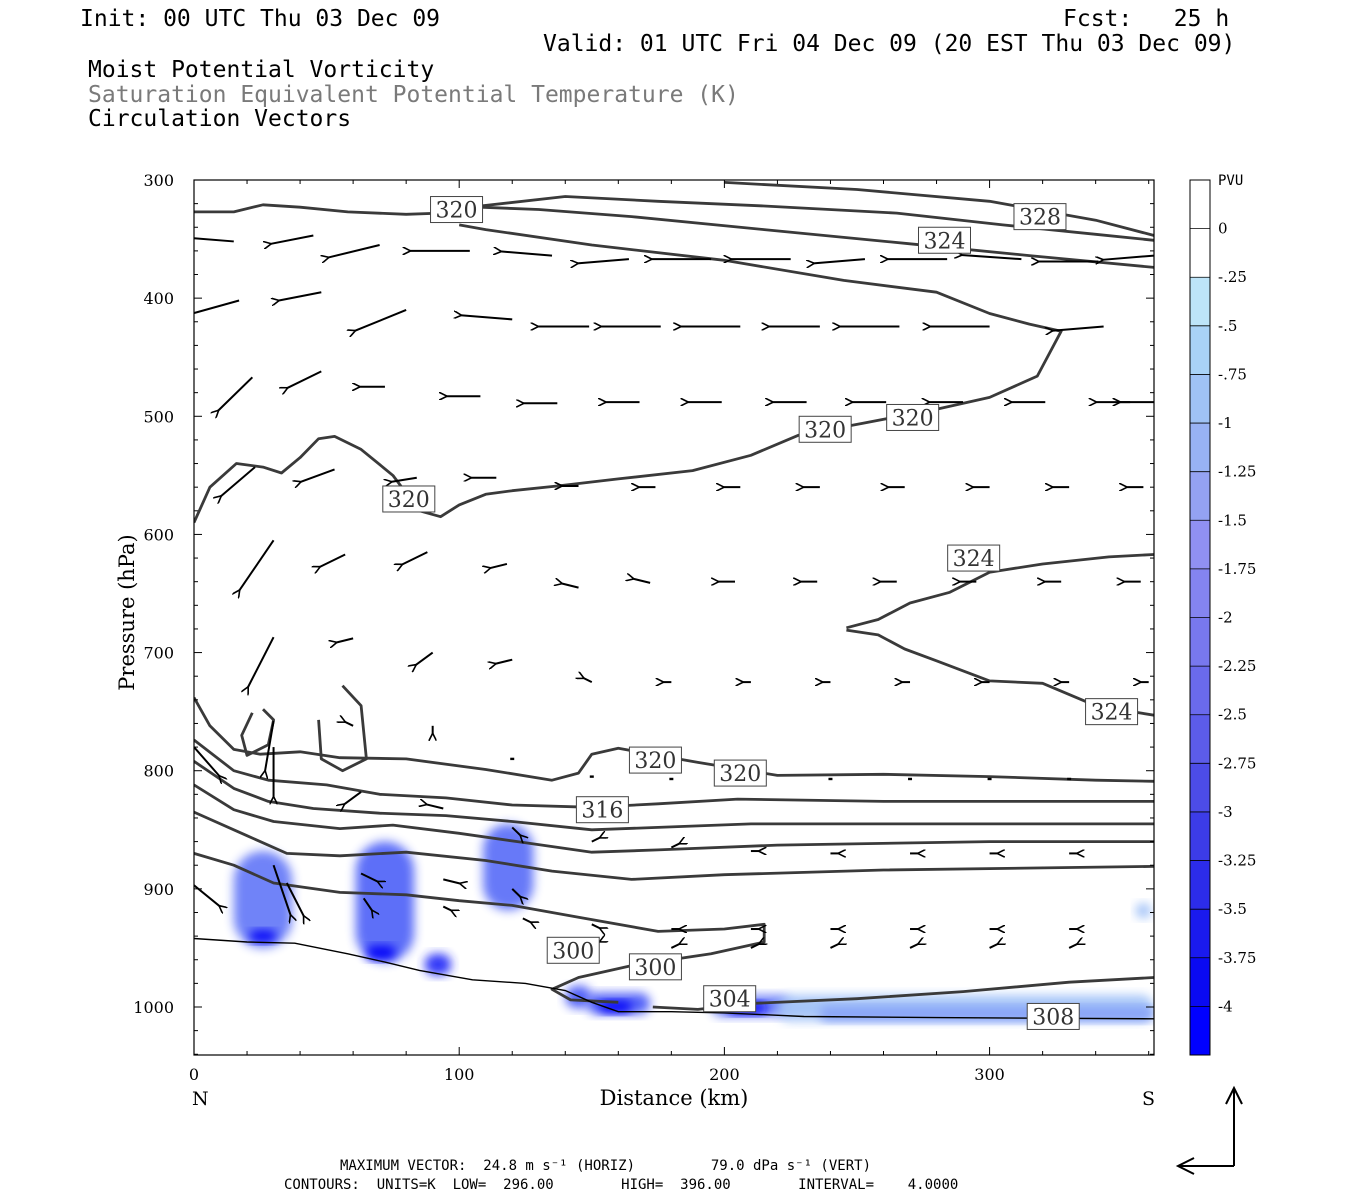 Image resolution: width=1350 pixels, height=1200 pixels. I want to click on y-tick-label: 1000, so click(153, 1007).